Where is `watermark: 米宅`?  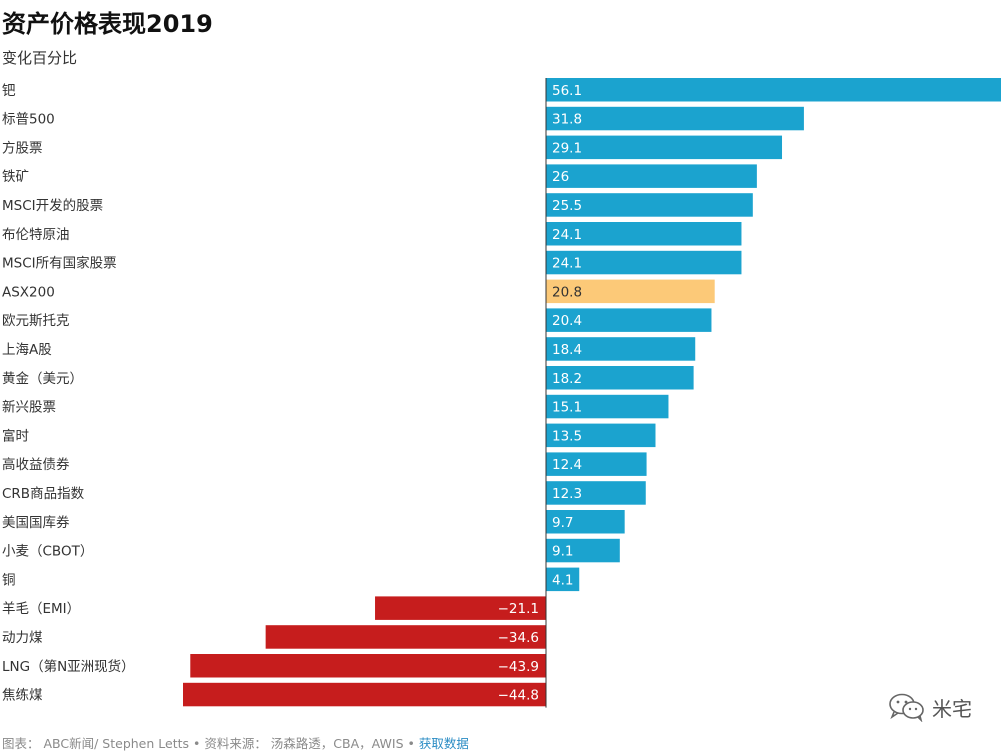
watermark: 米宅 is located at coordinates (930, 707).